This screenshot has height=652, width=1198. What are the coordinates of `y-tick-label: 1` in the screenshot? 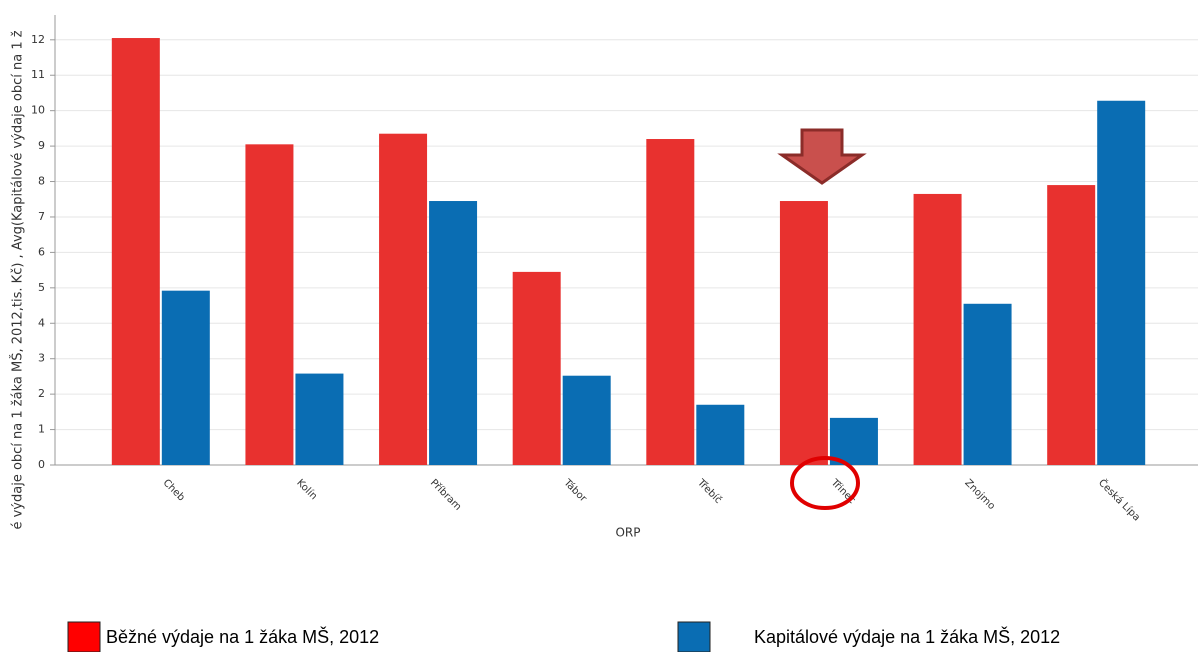 It's located at (41, 429).